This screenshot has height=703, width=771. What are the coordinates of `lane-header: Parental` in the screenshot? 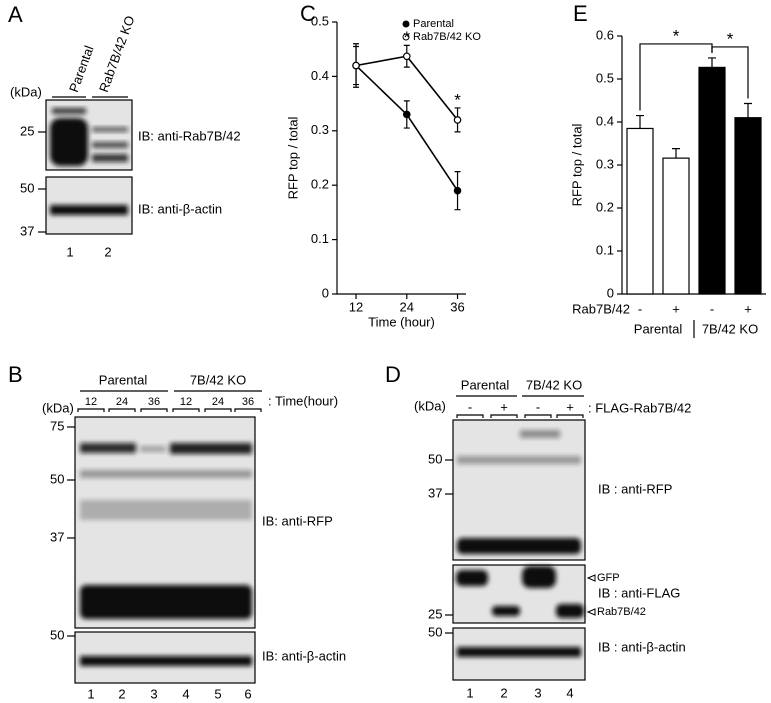 It's located at (81, 68).